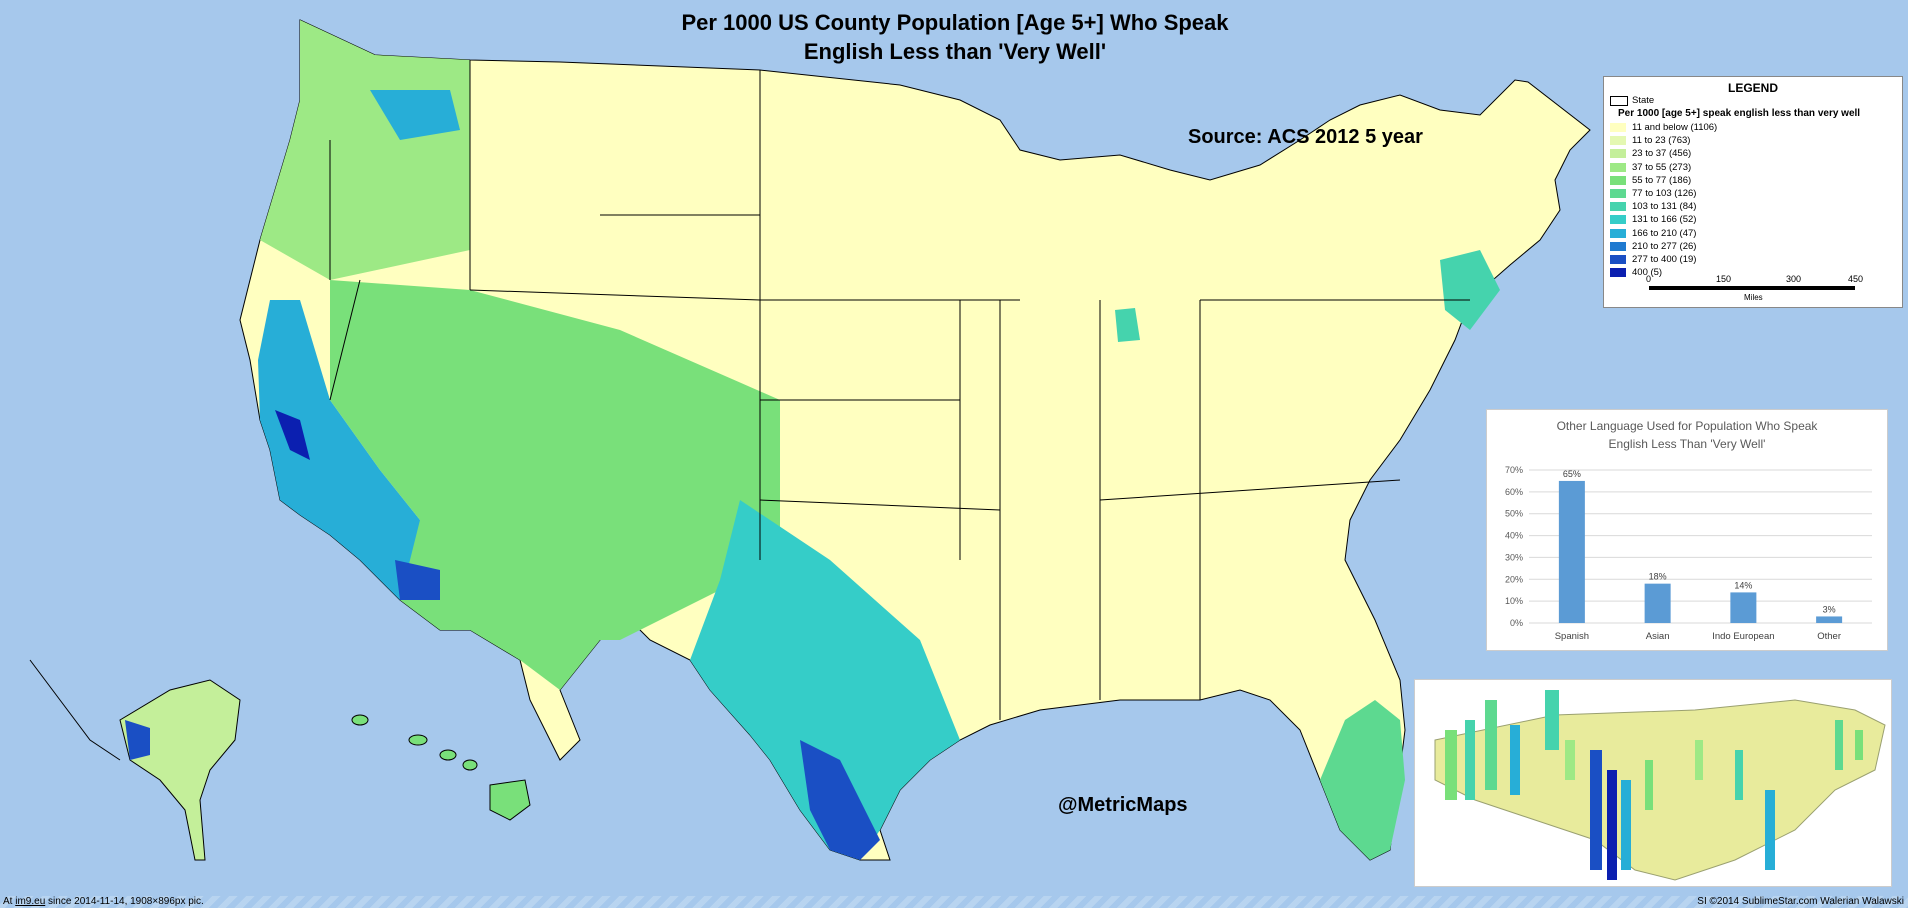 This screenshot has height=908, width=1908. What do you see at coordinates (1658, 636) in the screenshot?
I see `x-category-label: Asian` at bounding box center [1658, 636].